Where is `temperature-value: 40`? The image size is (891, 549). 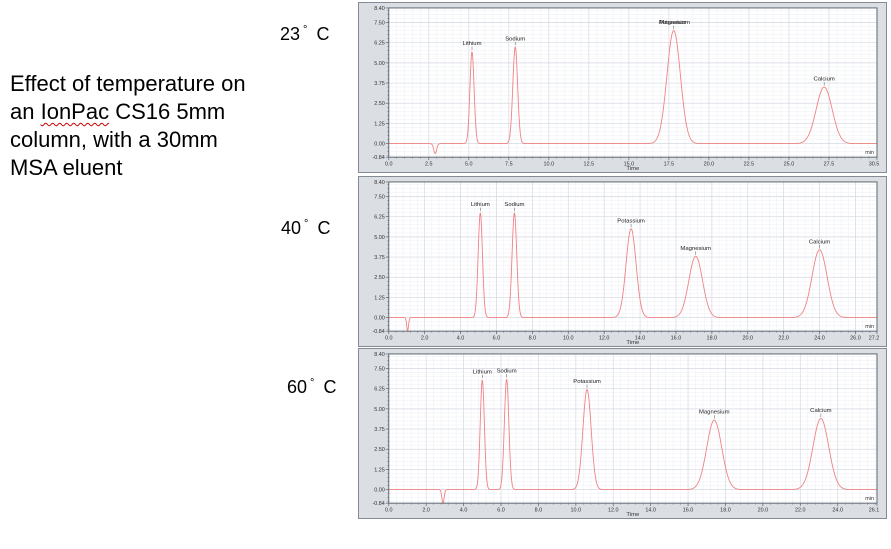
temperature-value: 40 is located at coordinates (291, 228).